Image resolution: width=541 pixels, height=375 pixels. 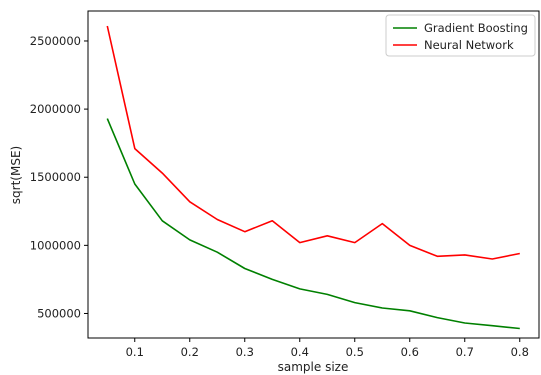 I want to click on y-axis-label: sqrt(MSE), so click(x=16, y=175).